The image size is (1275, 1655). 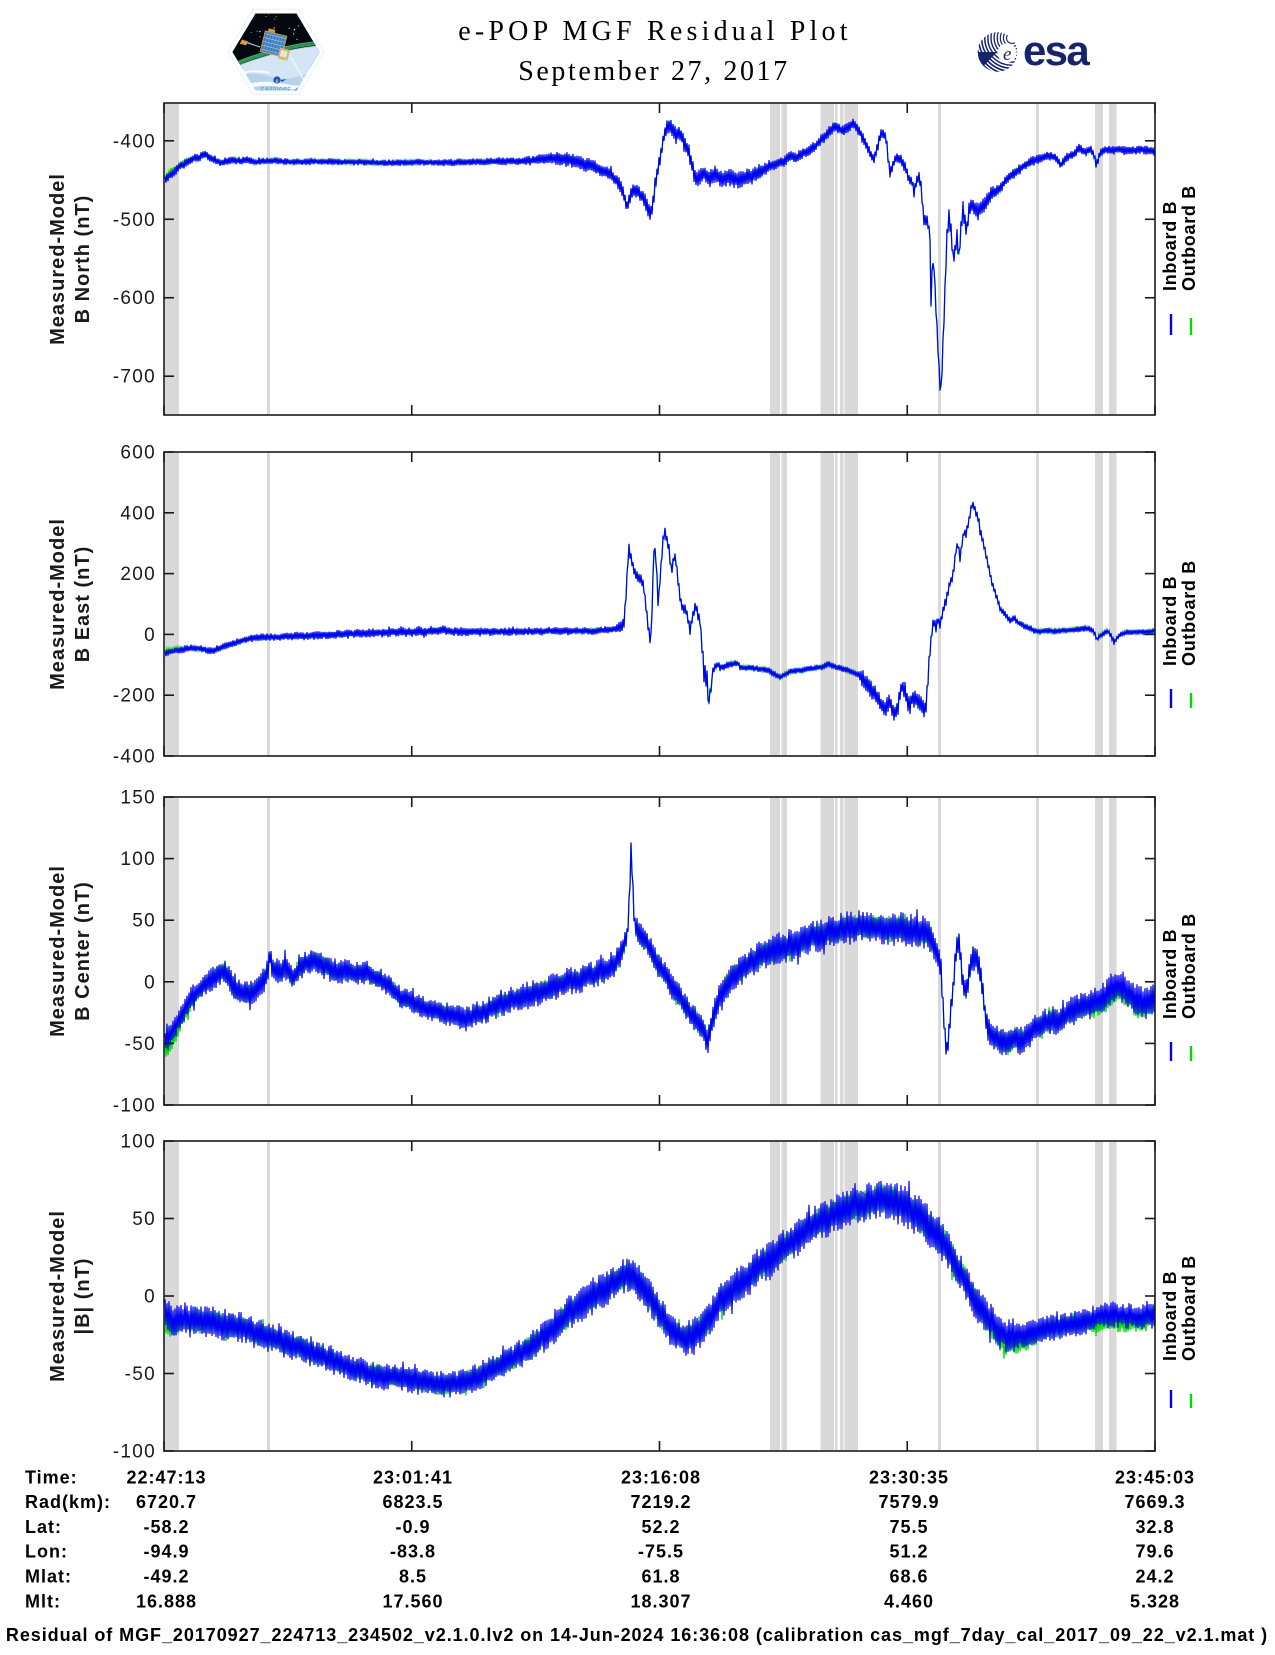 I want to click on svg-text: Rad(km):, so click(x=68, y=1502).